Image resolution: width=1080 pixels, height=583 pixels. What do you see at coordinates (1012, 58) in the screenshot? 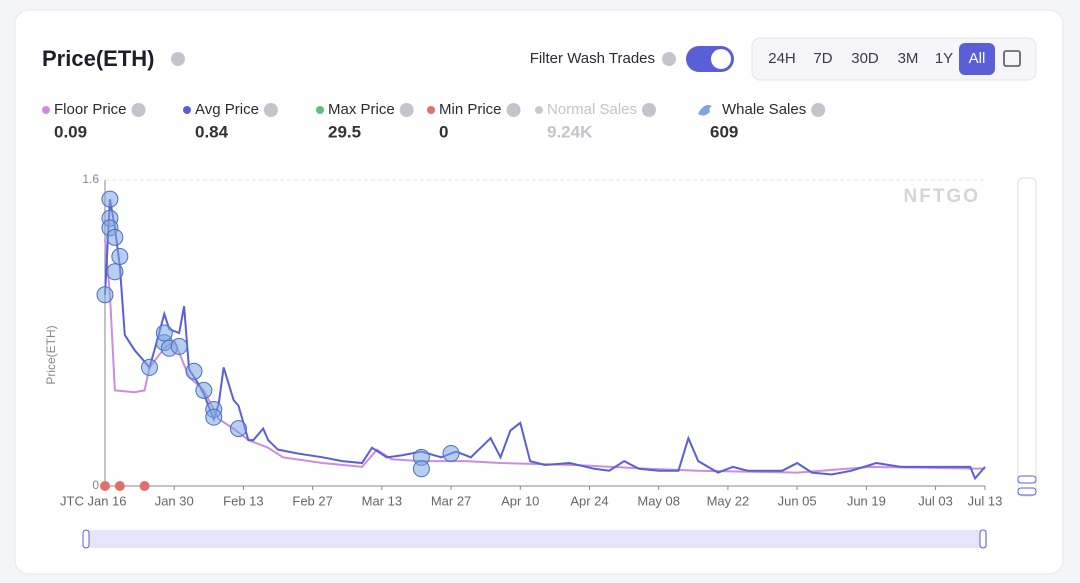
I see `calendar-icon` at bounding box center [1012, 58].